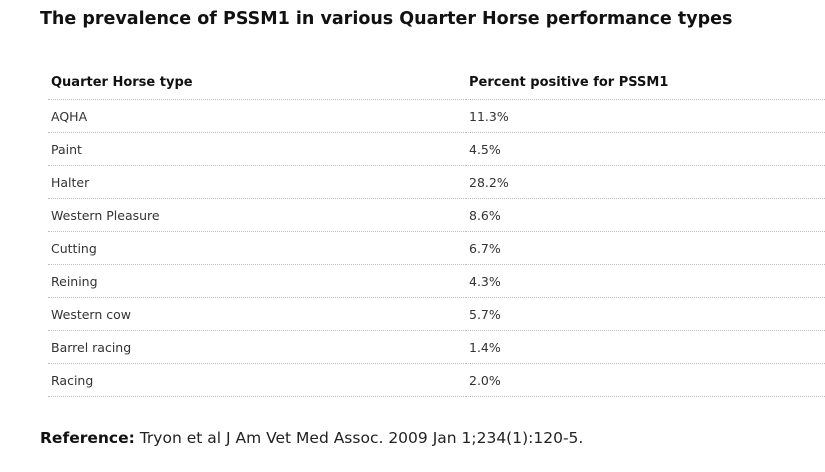 The width and height of the screenshot is (825, 472). I want to click on horse-type-cell: Western cow, so click(257, 314).